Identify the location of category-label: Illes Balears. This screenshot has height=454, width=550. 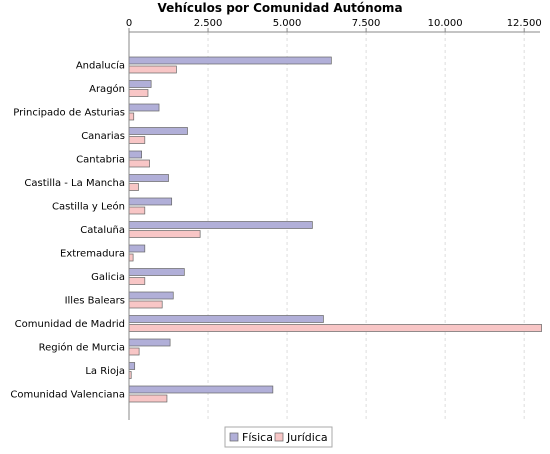
(95, 301).